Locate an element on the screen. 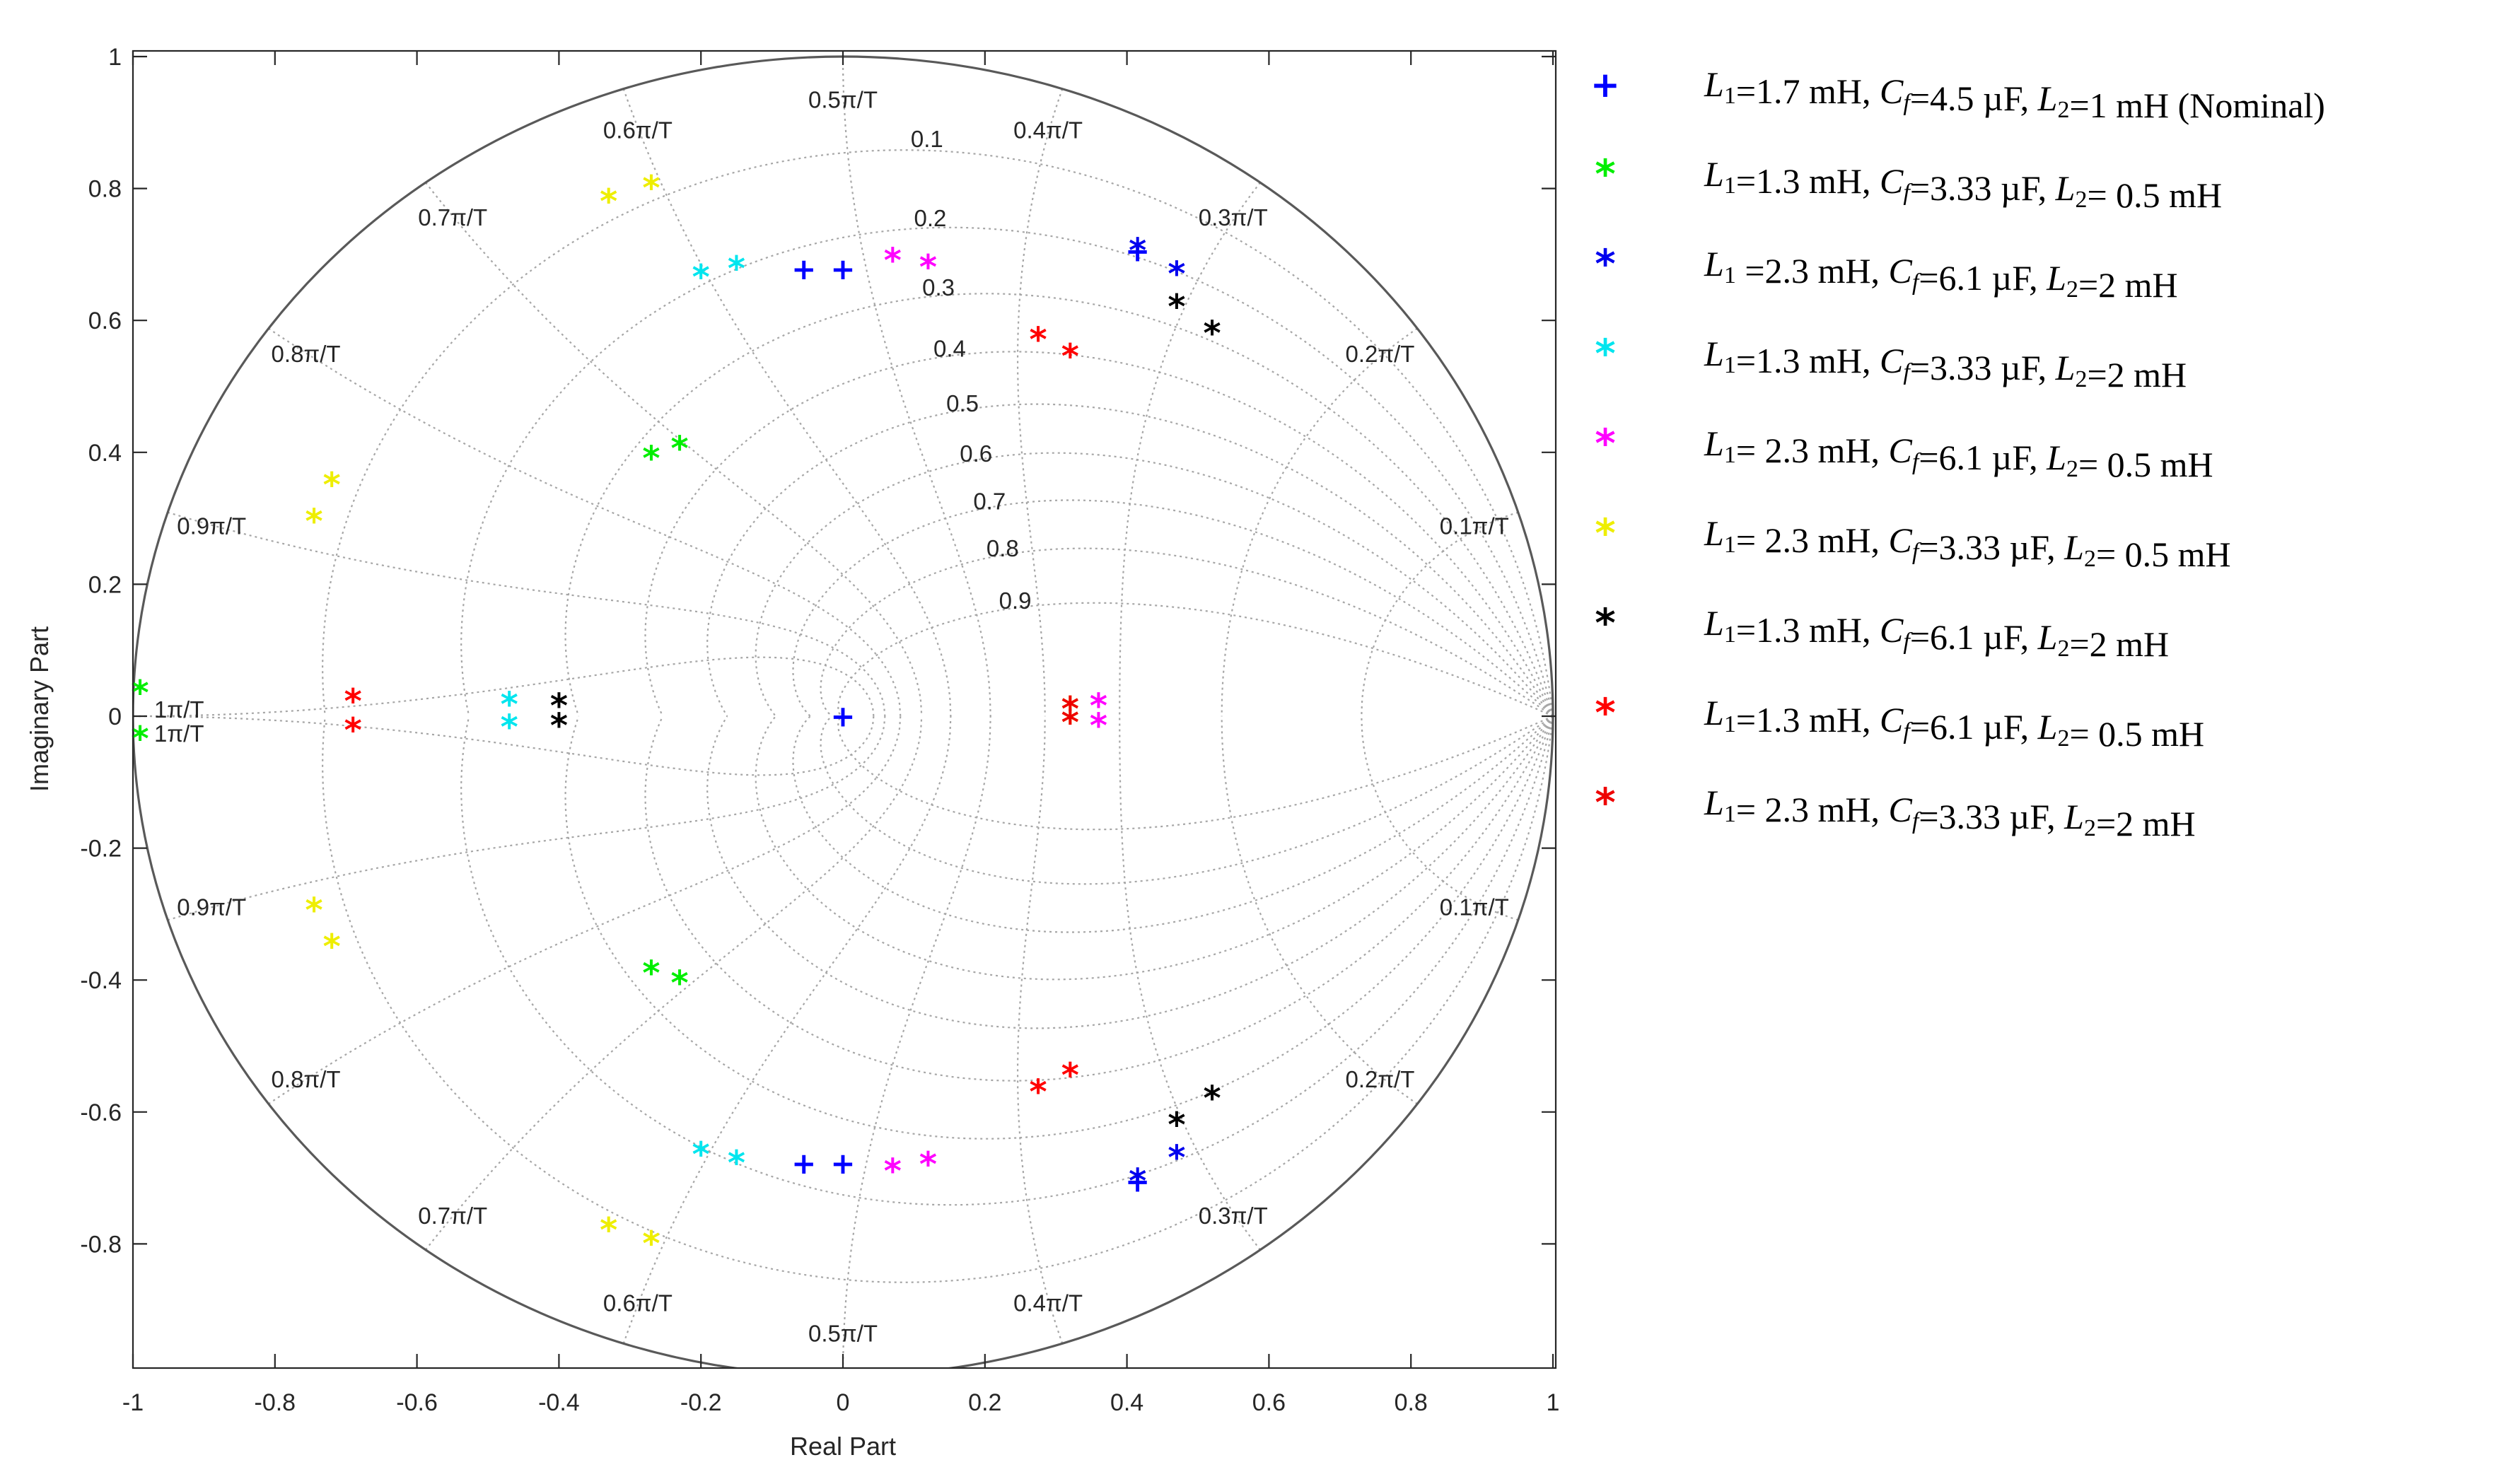  x-tick-label: -0.8 is located at coordinates (275, 1402).